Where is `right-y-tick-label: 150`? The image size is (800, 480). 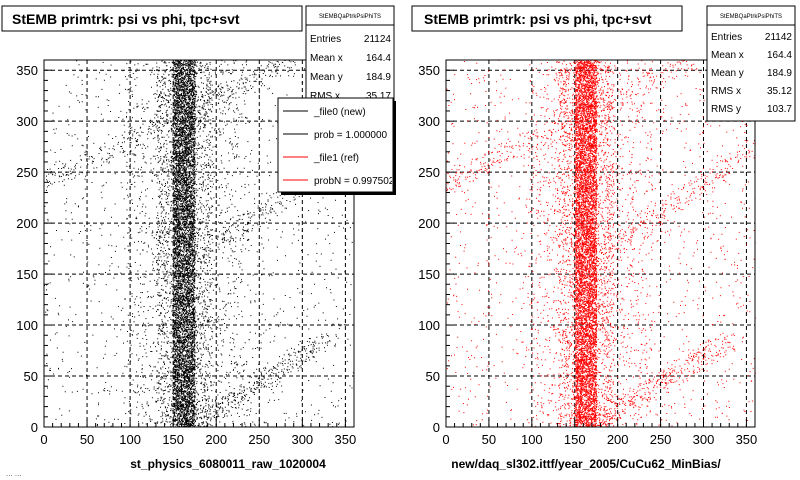 right-y-tick-label: 150 is located at coordinates (429, 274).